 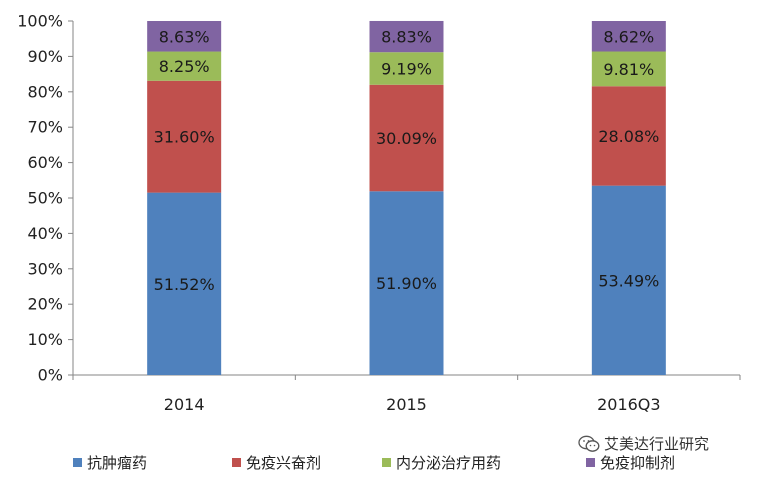 I want to click on legend-label: 免疫抑制剂, so click(x=638, y=462).